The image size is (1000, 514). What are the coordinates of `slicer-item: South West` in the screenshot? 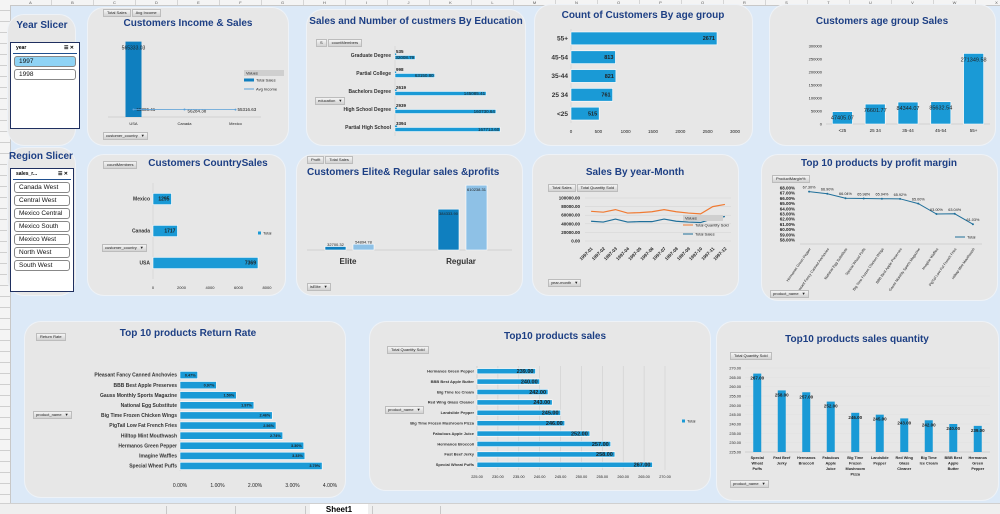 It's located at (42, 265).